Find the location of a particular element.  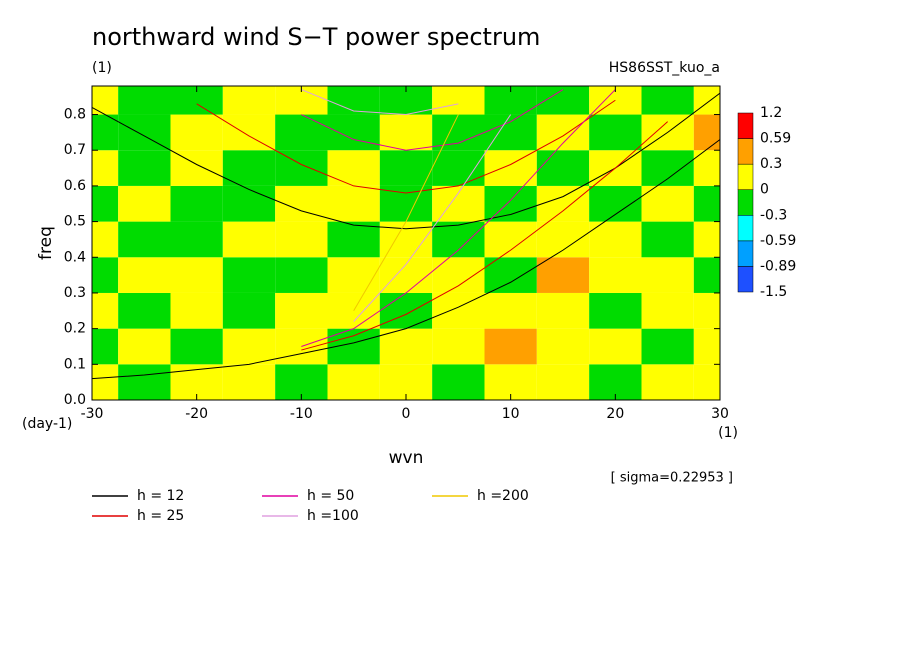

chart-title: northward wind S−T power spectrum is located at coordinates (316, 37).